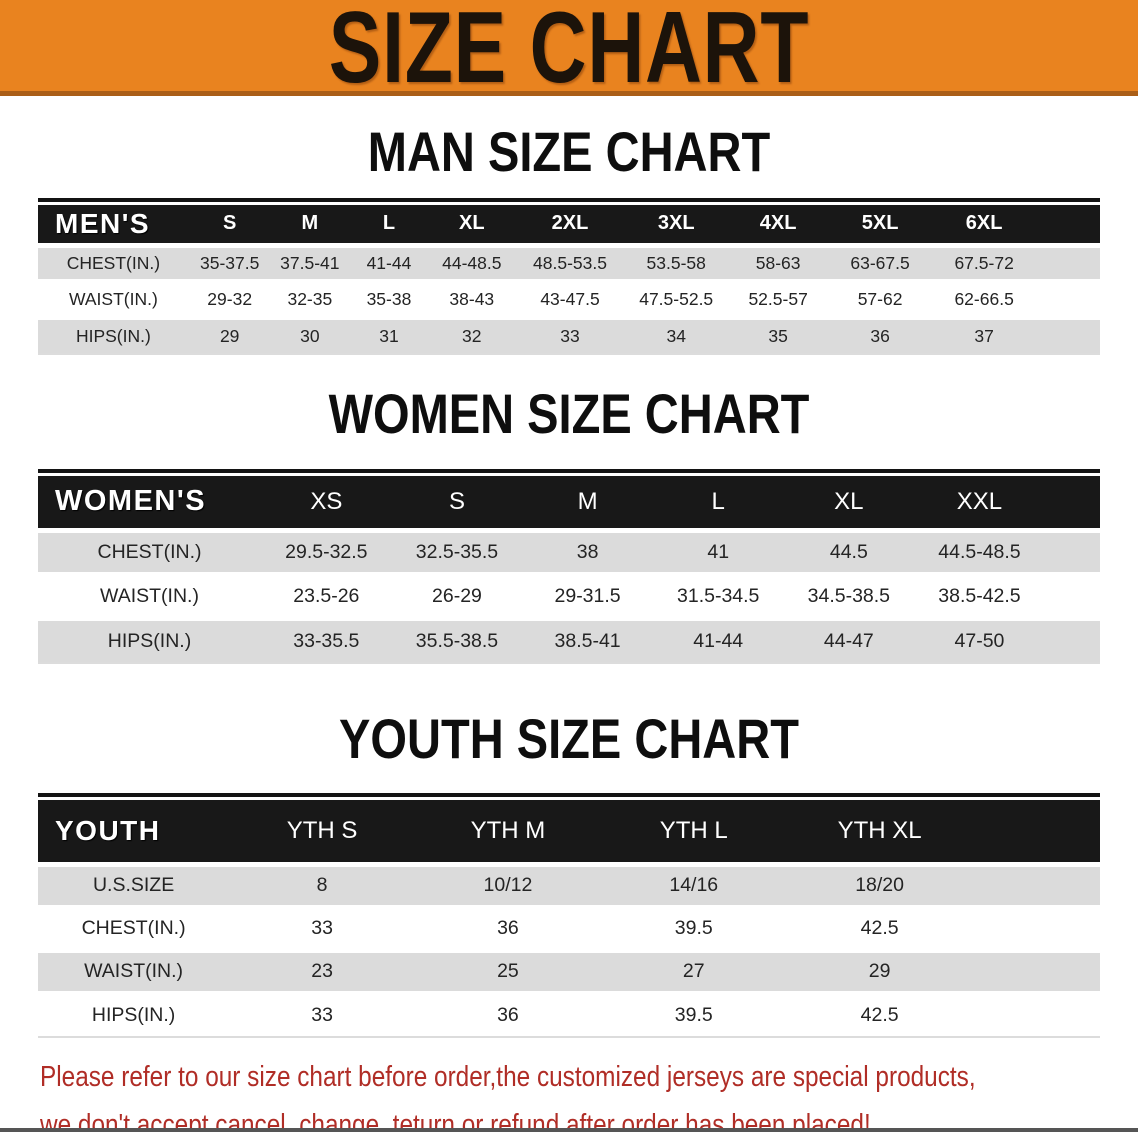 The image size is (1138, 1132). Describe the element at coordinates (880, 297) in the screenshot. I see `size-value: 57-62` at that location.